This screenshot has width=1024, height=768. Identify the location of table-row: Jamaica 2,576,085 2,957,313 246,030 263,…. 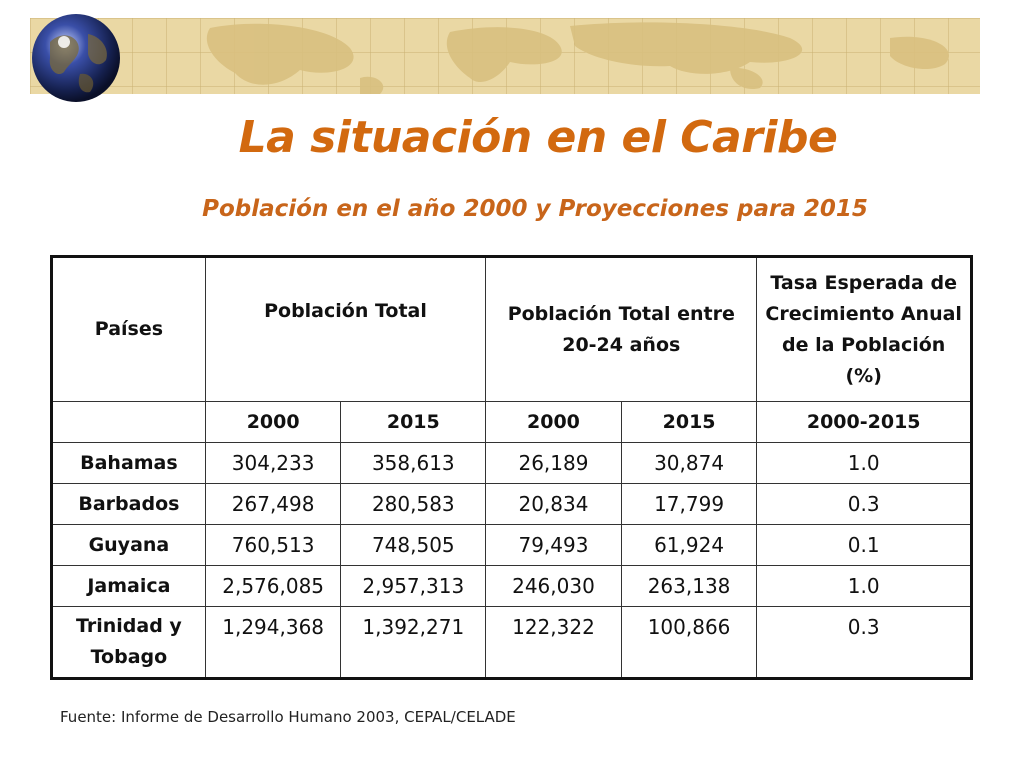
(511, 586).